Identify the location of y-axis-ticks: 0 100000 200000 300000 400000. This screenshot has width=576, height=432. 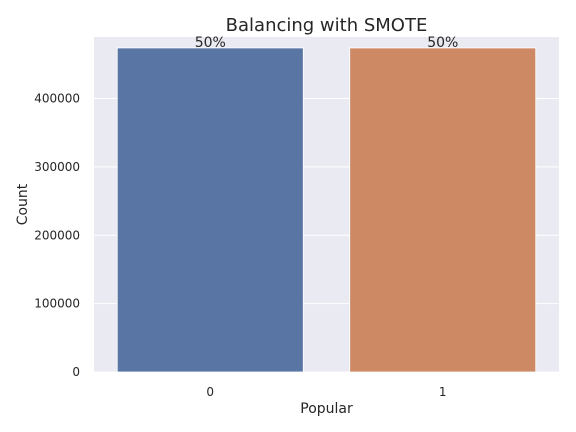
(57, 235).